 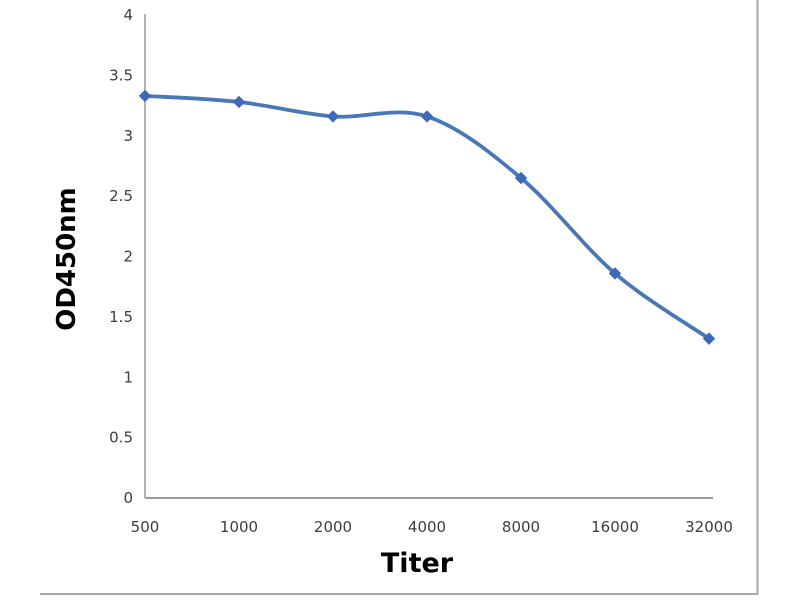 I want to click on x-tick-label: 1000, so click(x=239, y=527).